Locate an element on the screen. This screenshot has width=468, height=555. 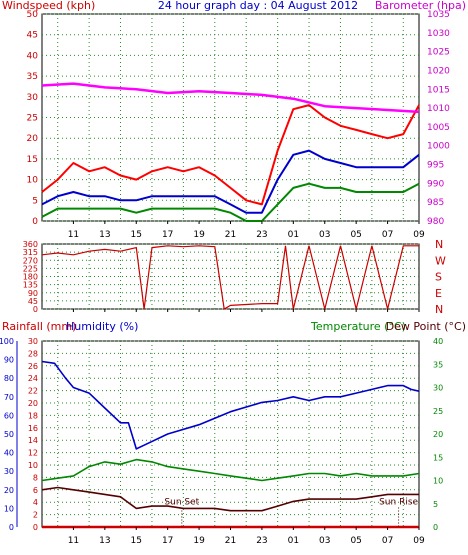
direction-tick-label: 225 is located at coordinates (30, 268).